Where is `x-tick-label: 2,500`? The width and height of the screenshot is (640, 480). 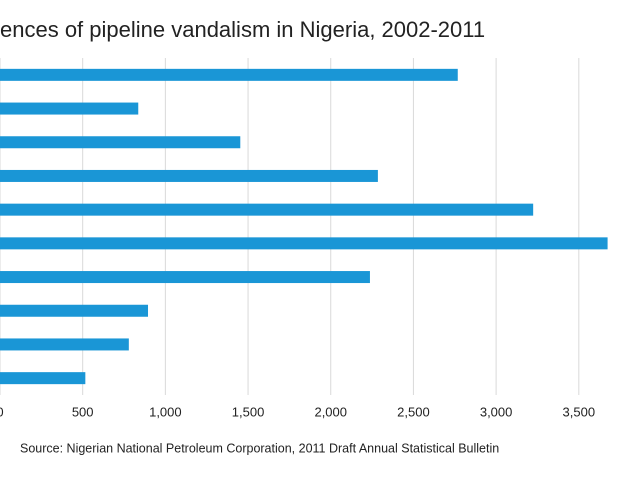 x-tick-label: 2,500 is located at coordinates (413, 411).